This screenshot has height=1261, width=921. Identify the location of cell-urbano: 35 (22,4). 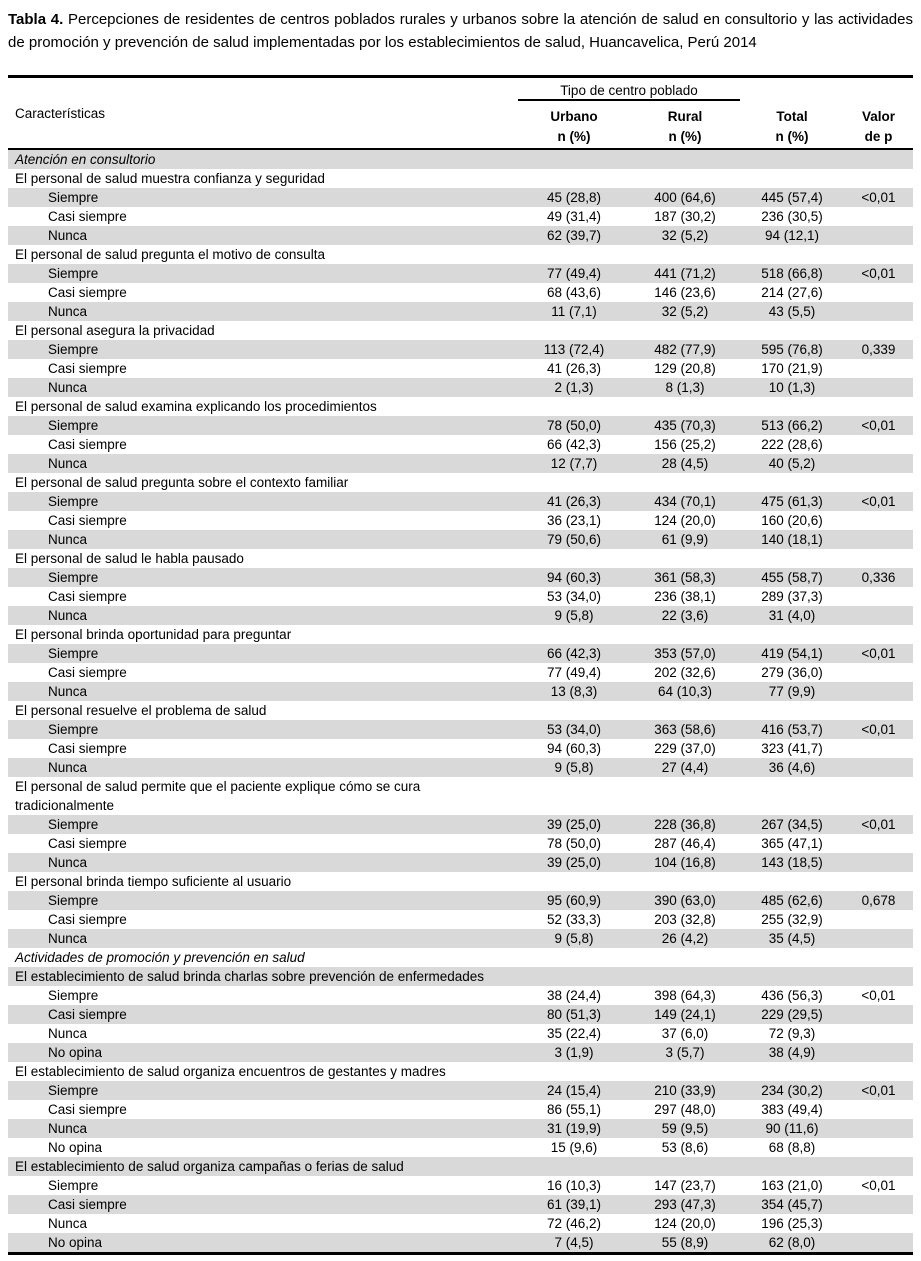
(574, 1033).